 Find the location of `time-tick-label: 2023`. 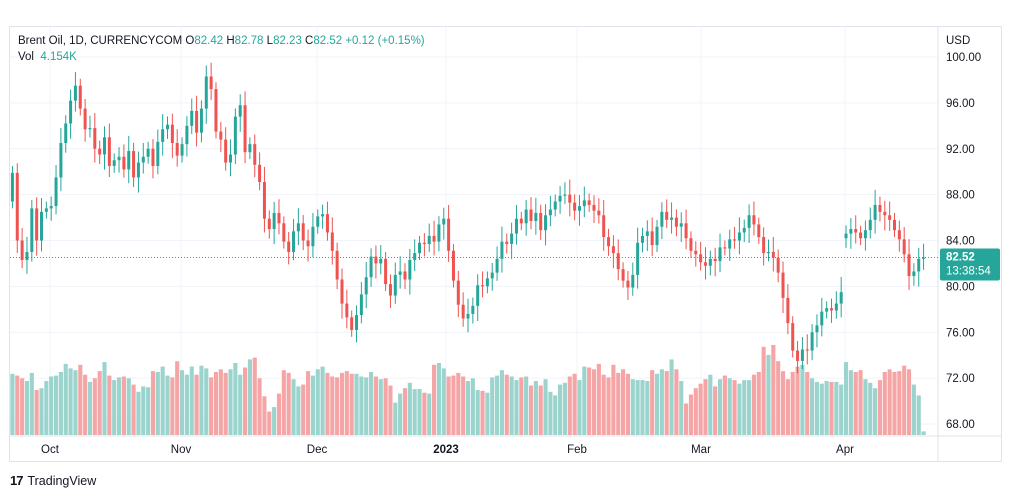

time-tick-label: 2023 is located at coordinates (446, 450).